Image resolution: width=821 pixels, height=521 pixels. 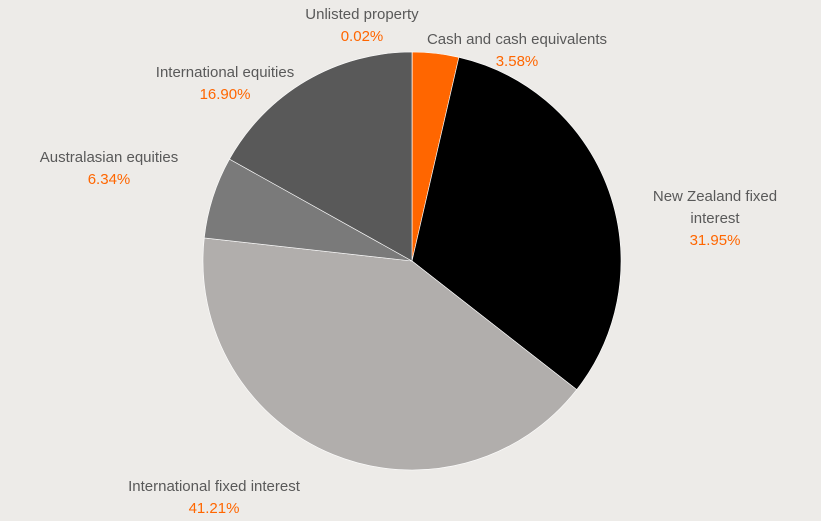 What do you see at coordinates (109, 168) in the screenshot?
I see `slice-label-australasian-equities: Australasian equities 6.34%` at bounding box center [109, 168].